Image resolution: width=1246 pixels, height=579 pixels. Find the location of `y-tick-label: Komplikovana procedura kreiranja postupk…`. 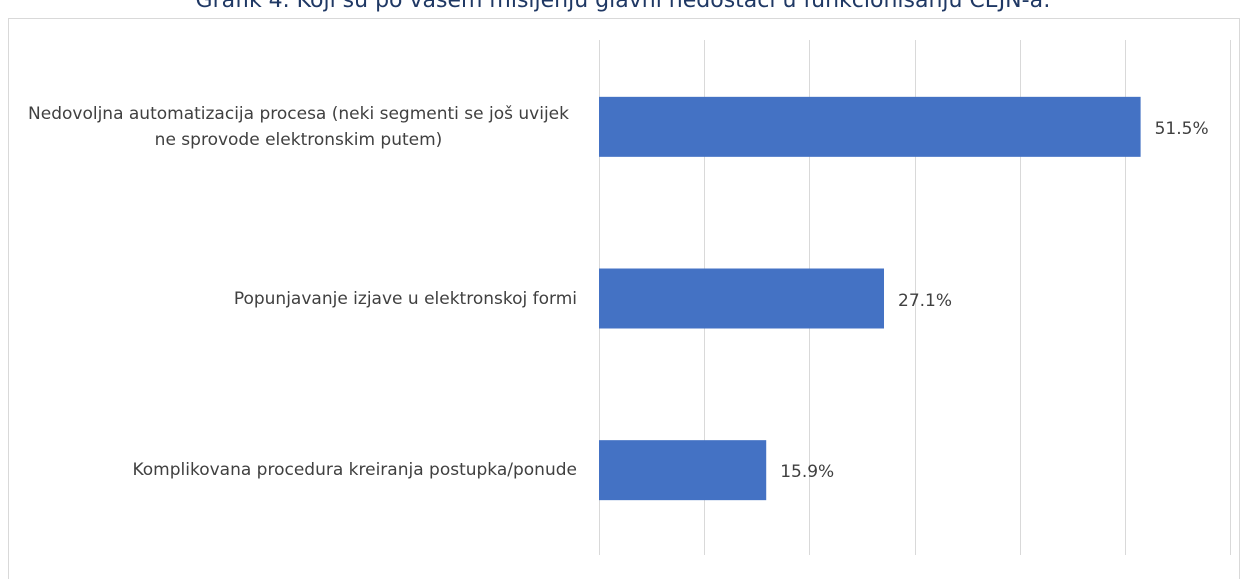

y-tick-label: Komplikovana procedura kreiranja postupk… is located at coordinates (298, 470).